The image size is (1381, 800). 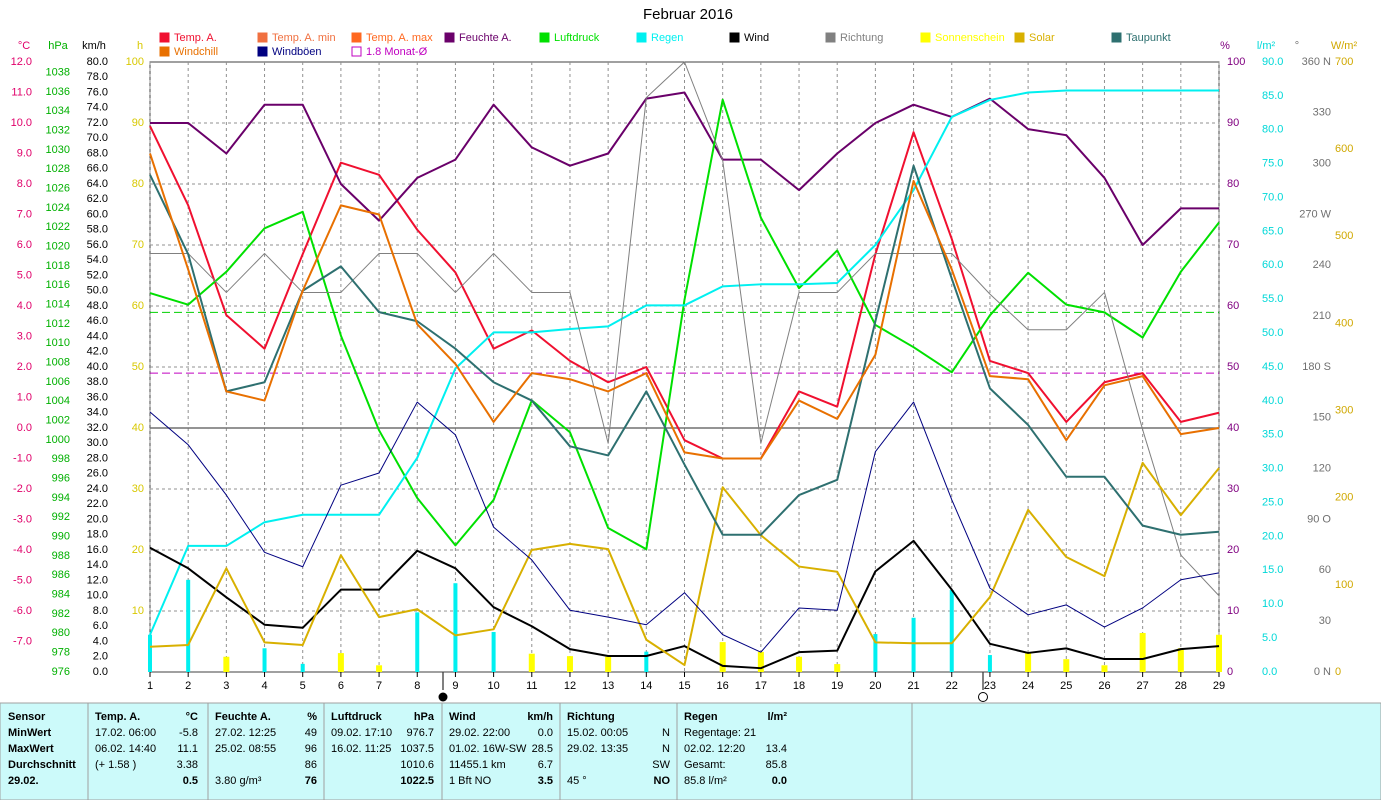 What do you see at coordinates (1266, 46) in the screenshot?
I see `axis-title: l/m²` at bounding box center [1266, 46].